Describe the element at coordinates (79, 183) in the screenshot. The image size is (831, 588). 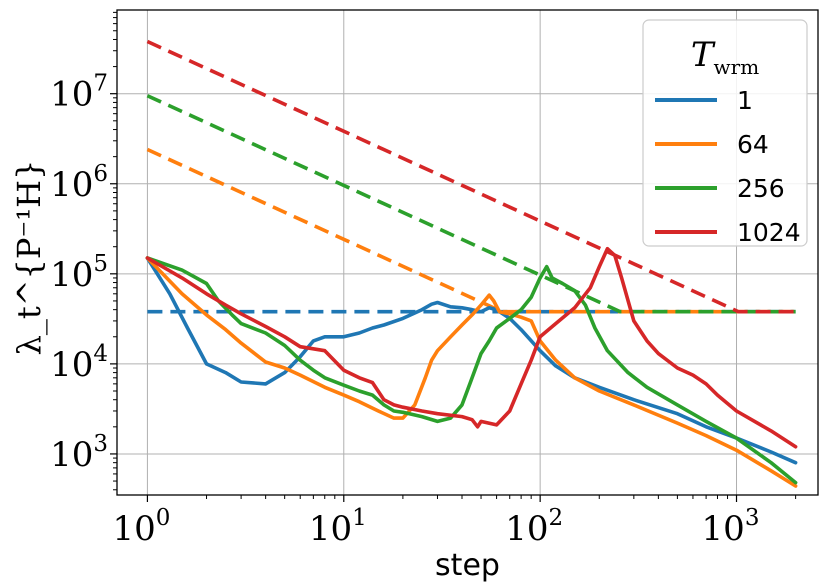
I see `y-tick-label: 10⁶` at that location.